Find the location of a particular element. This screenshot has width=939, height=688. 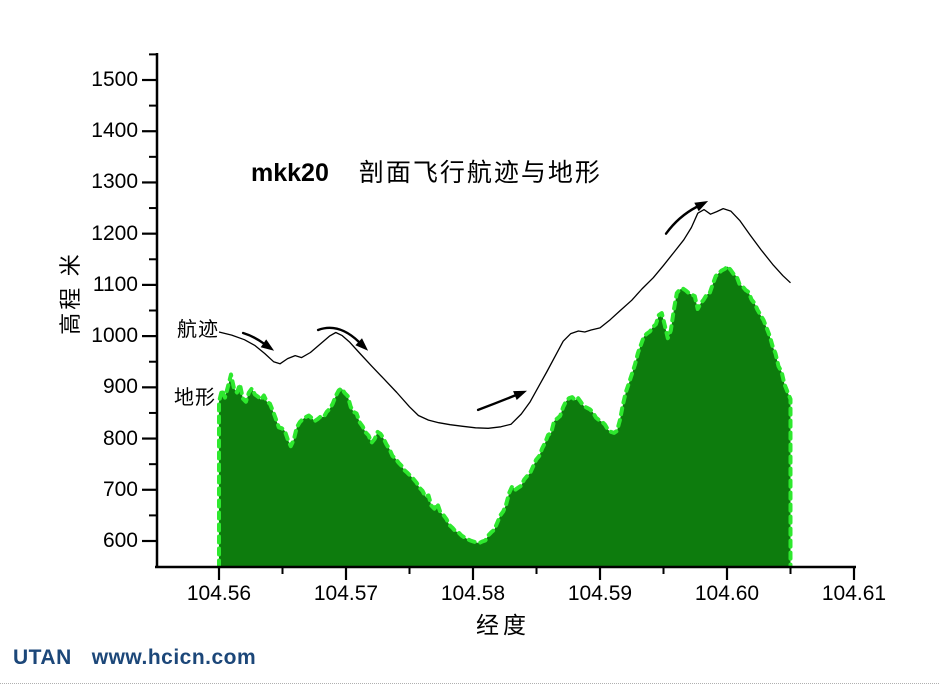

y-tick-label: 900 is located at coordinates (120, 387).